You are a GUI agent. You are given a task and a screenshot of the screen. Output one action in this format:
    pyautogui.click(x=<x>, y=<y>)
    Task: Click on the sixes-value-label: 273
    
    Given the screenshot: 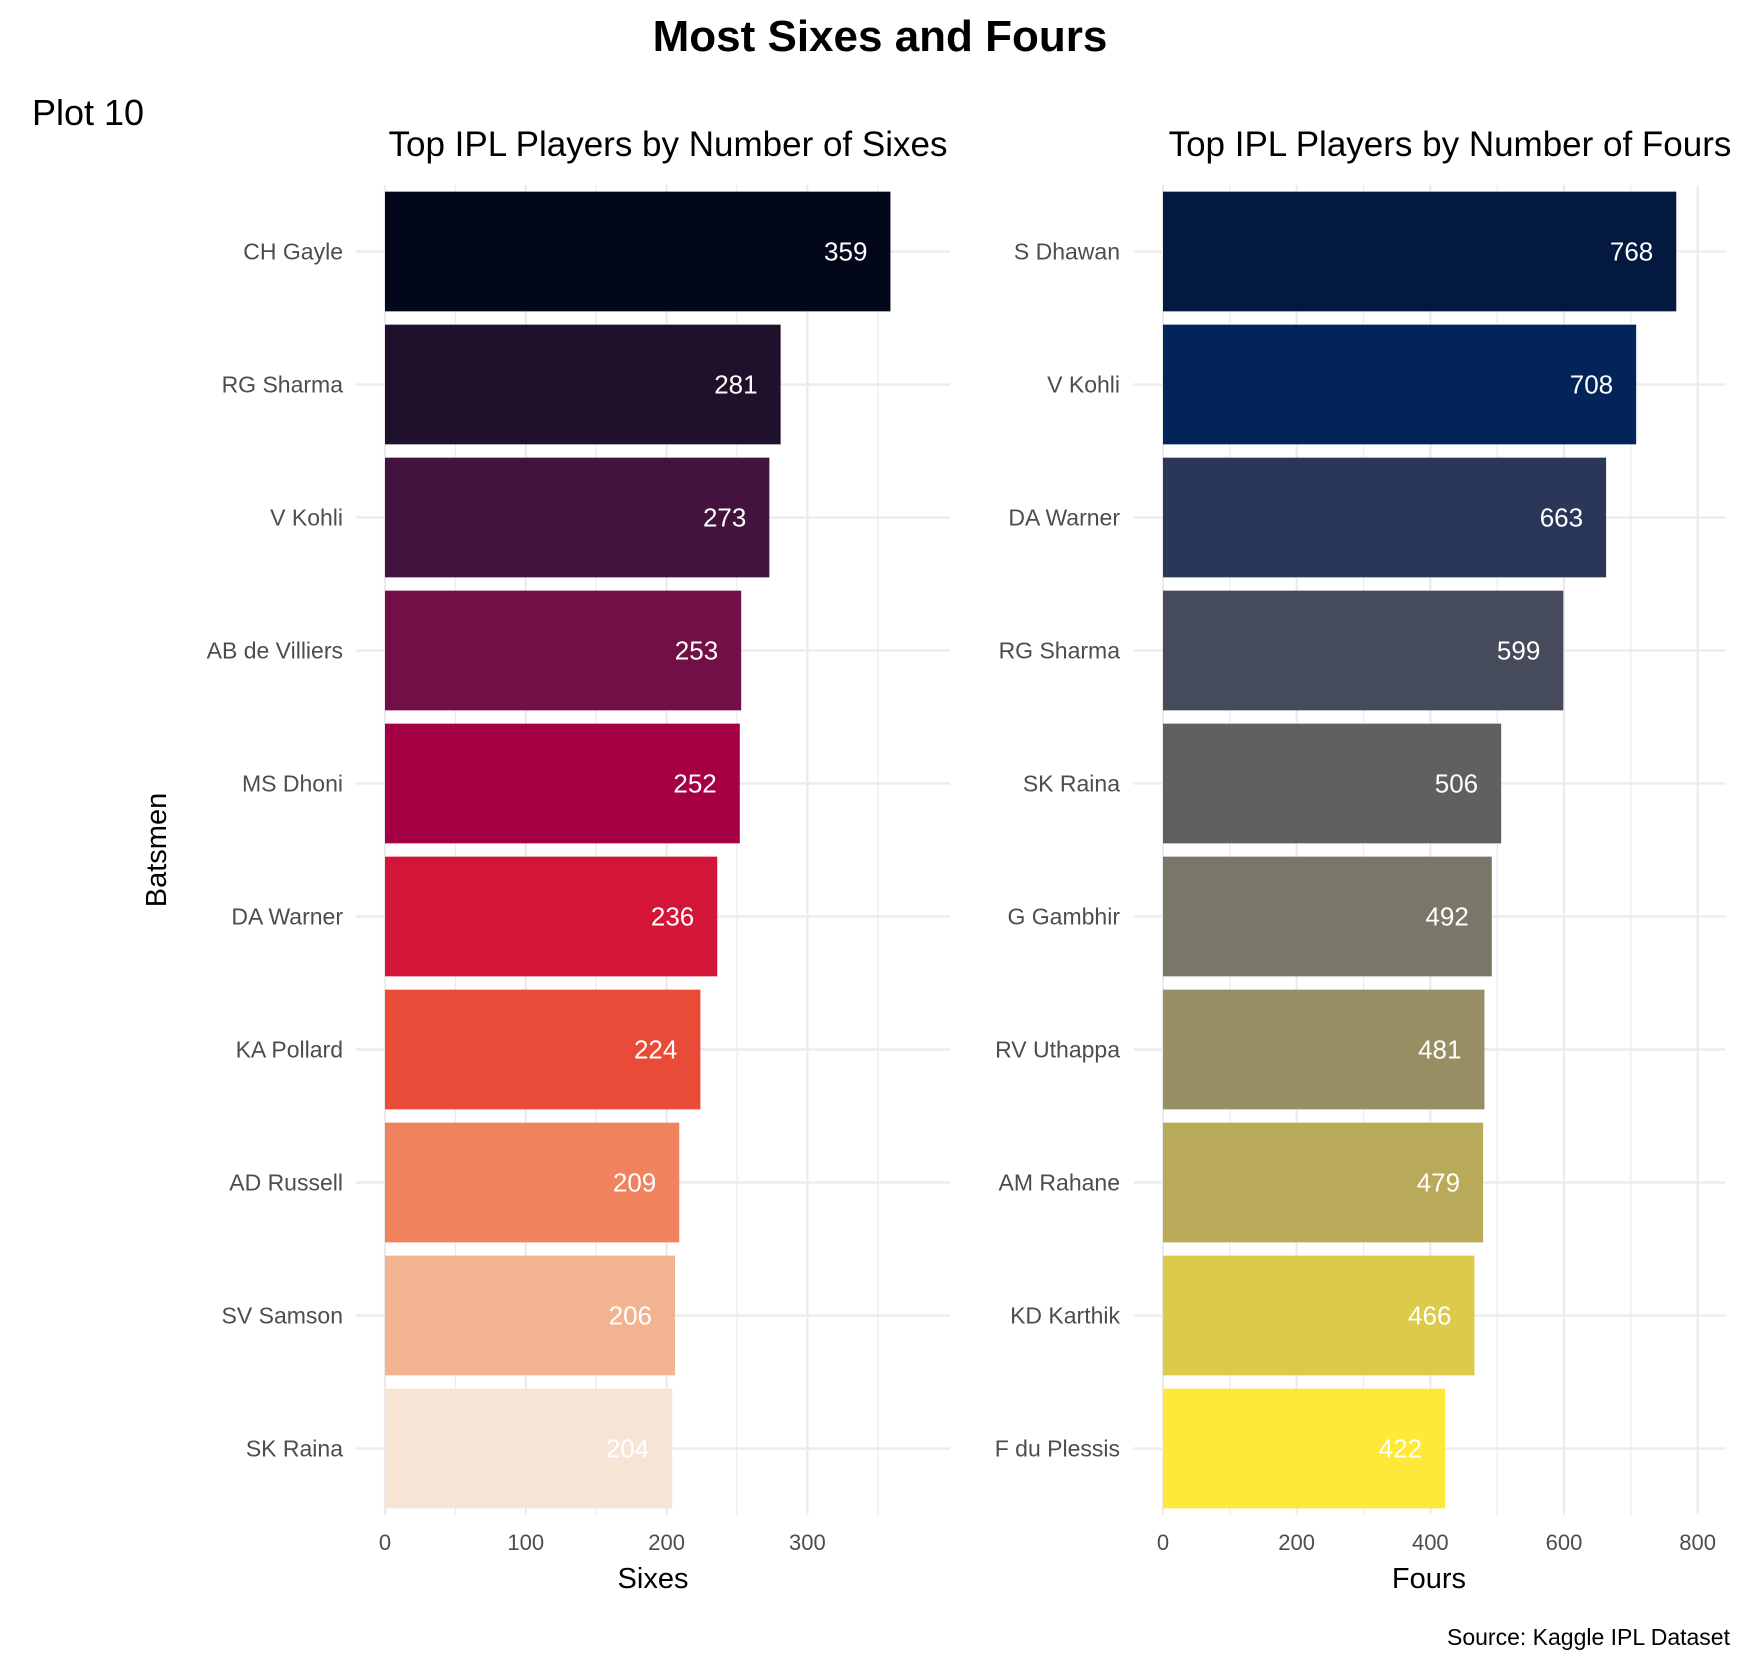 What is the action you would take?
    pyautogui.click(x=724, y=518)
    